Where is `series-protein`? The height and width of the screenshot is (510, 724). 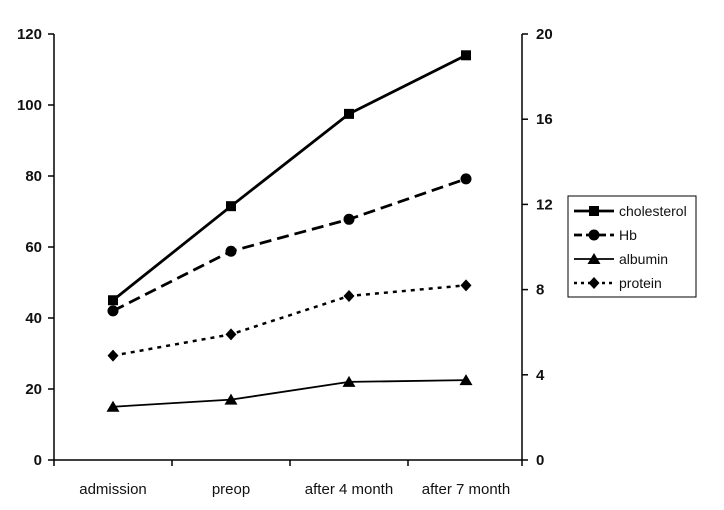
series-protein is located at coordinates (289, 320).